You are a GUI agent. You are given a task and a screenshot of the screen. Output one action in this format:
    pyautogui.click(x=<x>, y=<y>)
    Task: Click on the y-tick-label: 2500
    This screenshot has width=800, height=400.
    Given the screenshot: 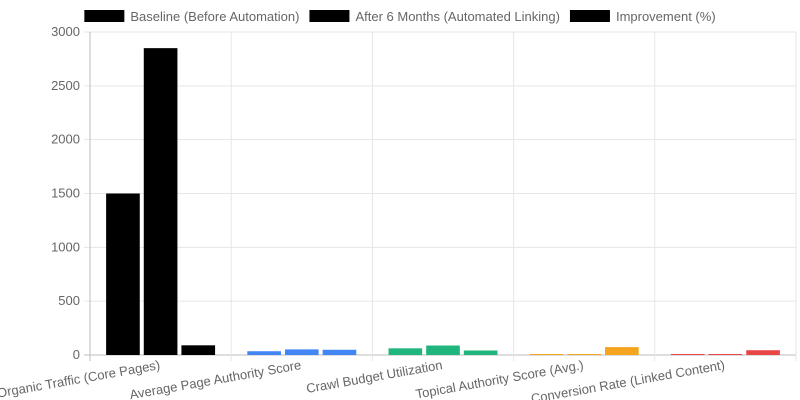 What is the action you would take?
    pyautogui.click(x=65, y=85)
    